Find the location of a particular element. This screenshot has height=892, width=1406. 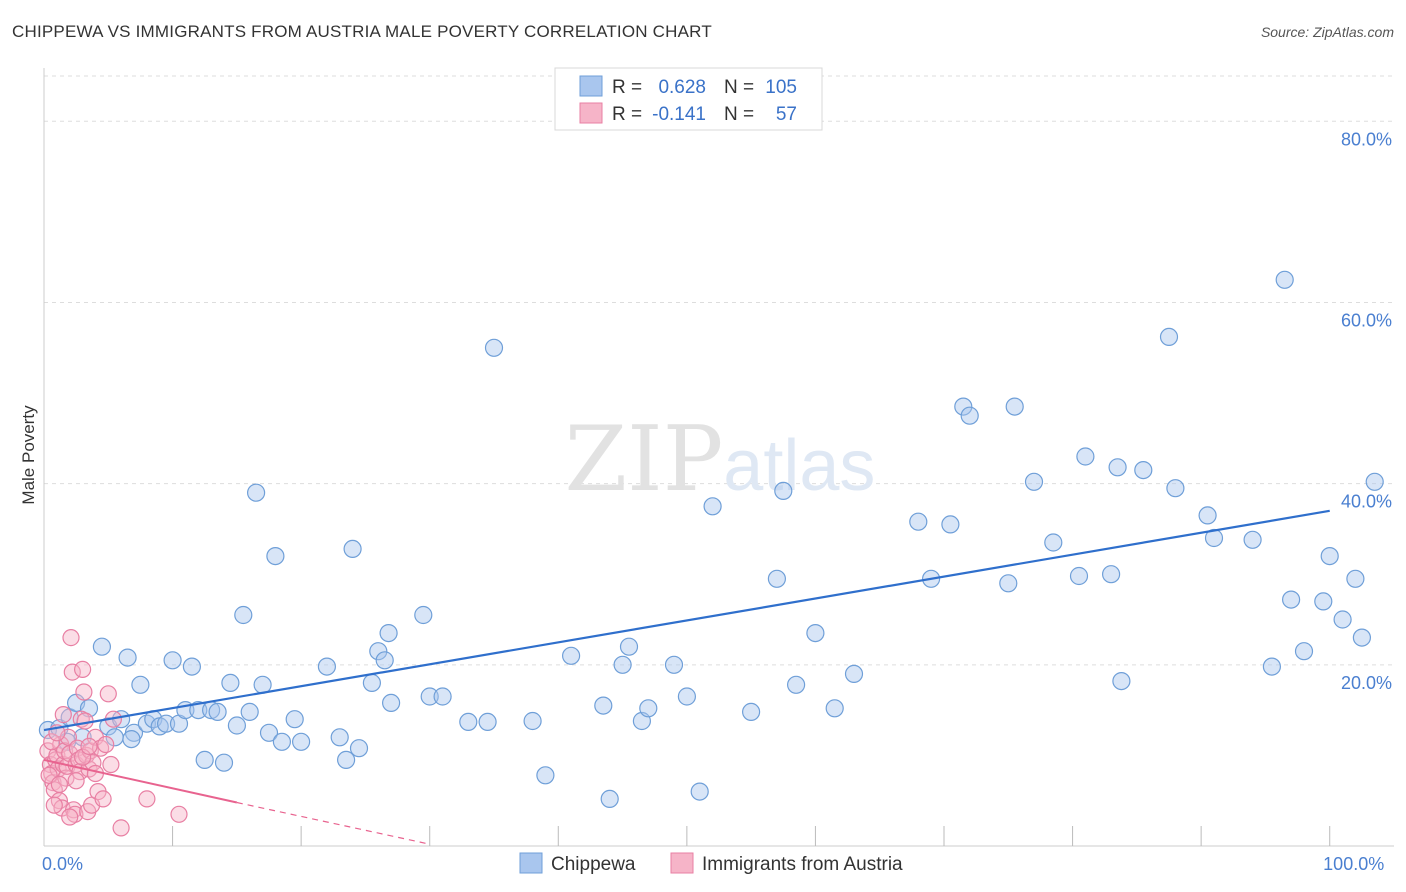

legend-r-value-1: 0.628 is located at coordinates (682, 87).